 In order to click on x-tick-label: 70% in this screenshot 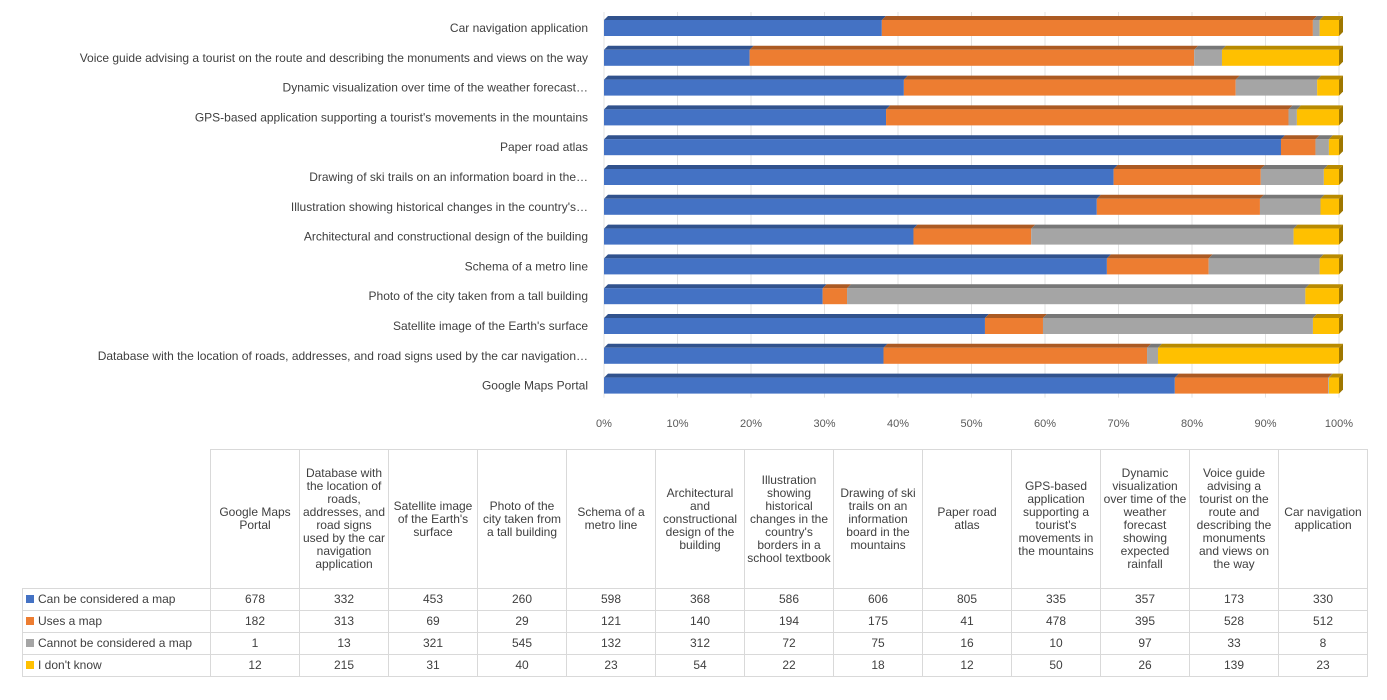, I will do `click(1118, 424)`.